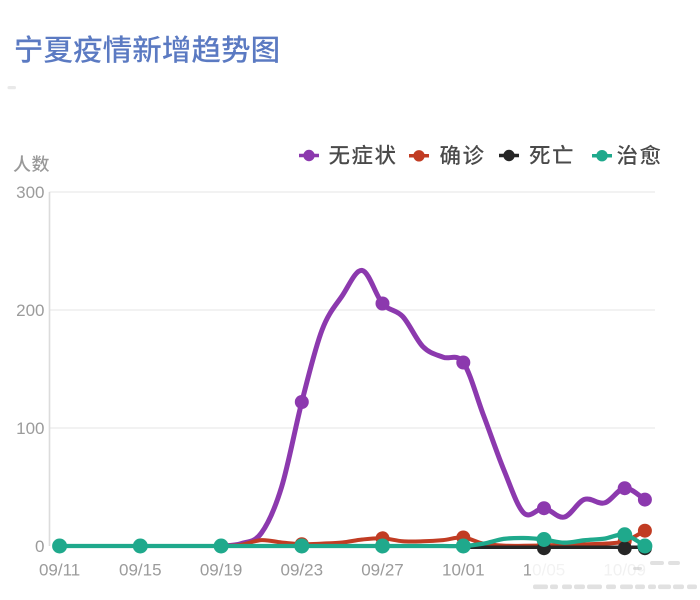 Image resolution: width=700 pixels, height=600 pixels. Describe the element at coordinates (39, 546) in the screenshot. I see `svg-text: 0` at that location.